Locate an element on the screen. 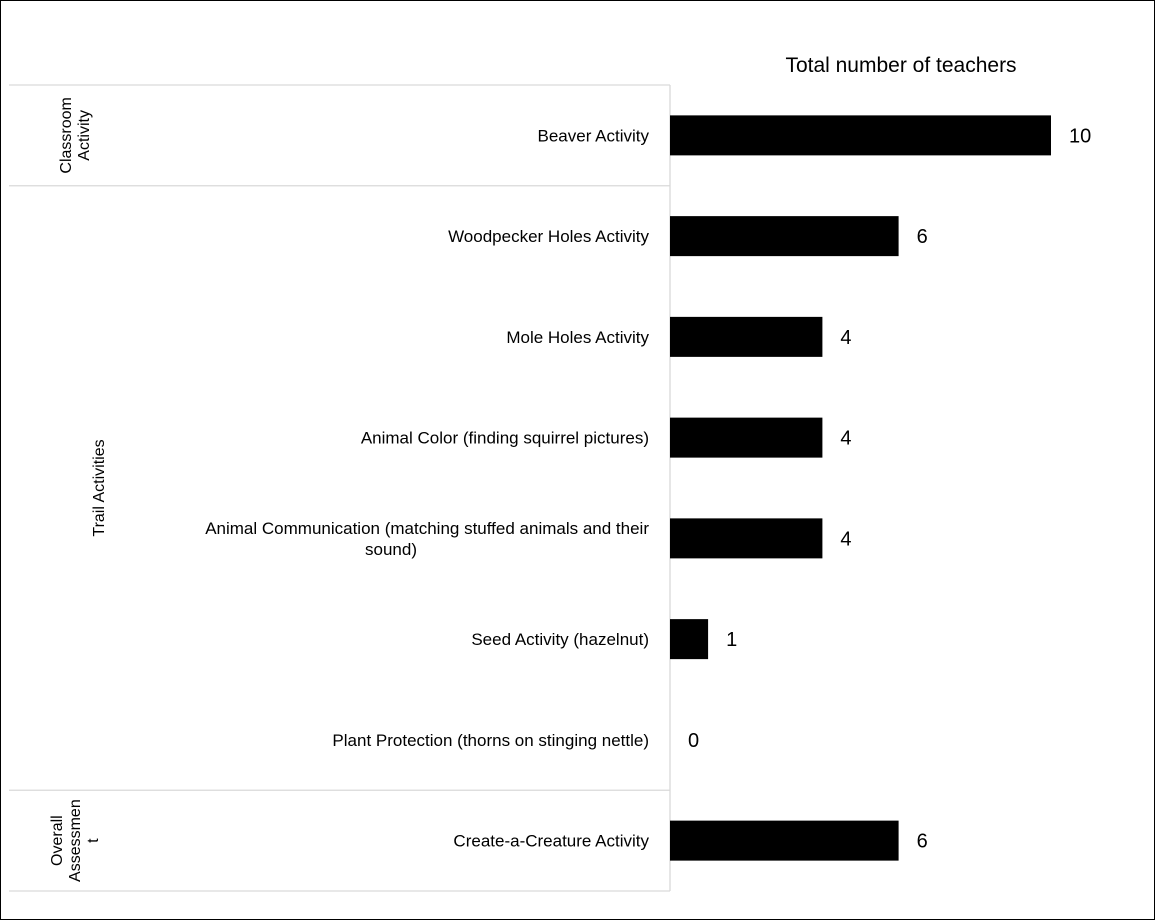 This screenshot has height=921, width=1155. group-label-line: t is located at coordinates (93, 840).